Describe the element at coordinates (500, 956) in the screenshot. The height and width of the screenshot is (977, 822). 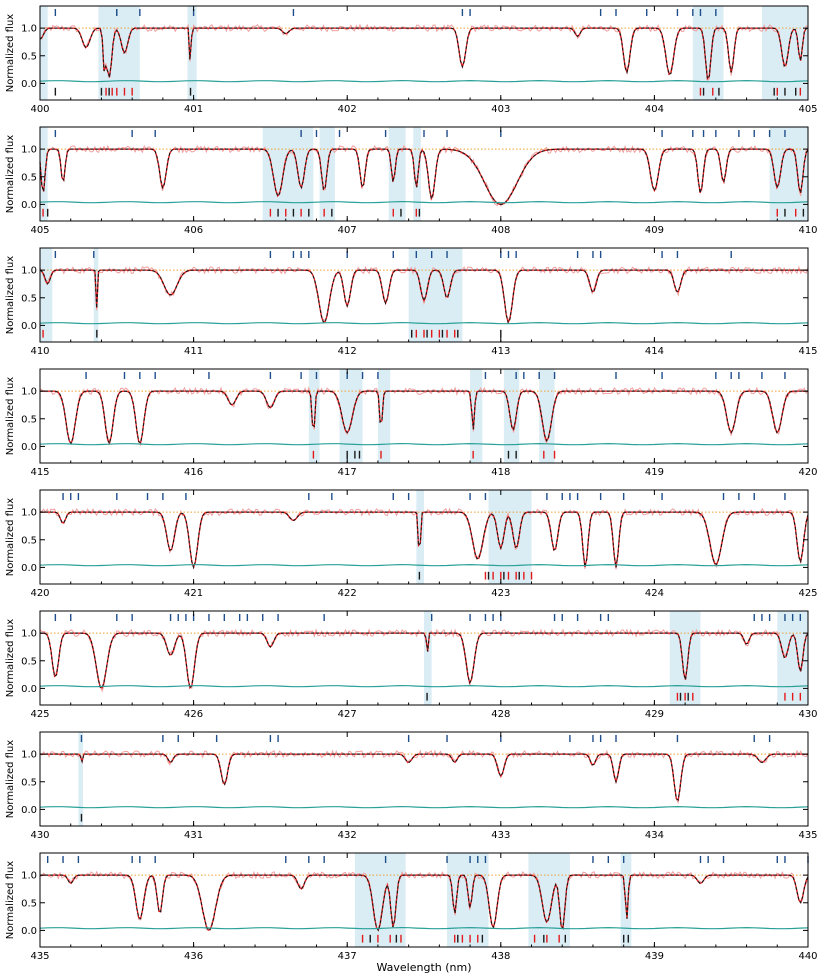
I see `x-tick-label: 438` at that location.